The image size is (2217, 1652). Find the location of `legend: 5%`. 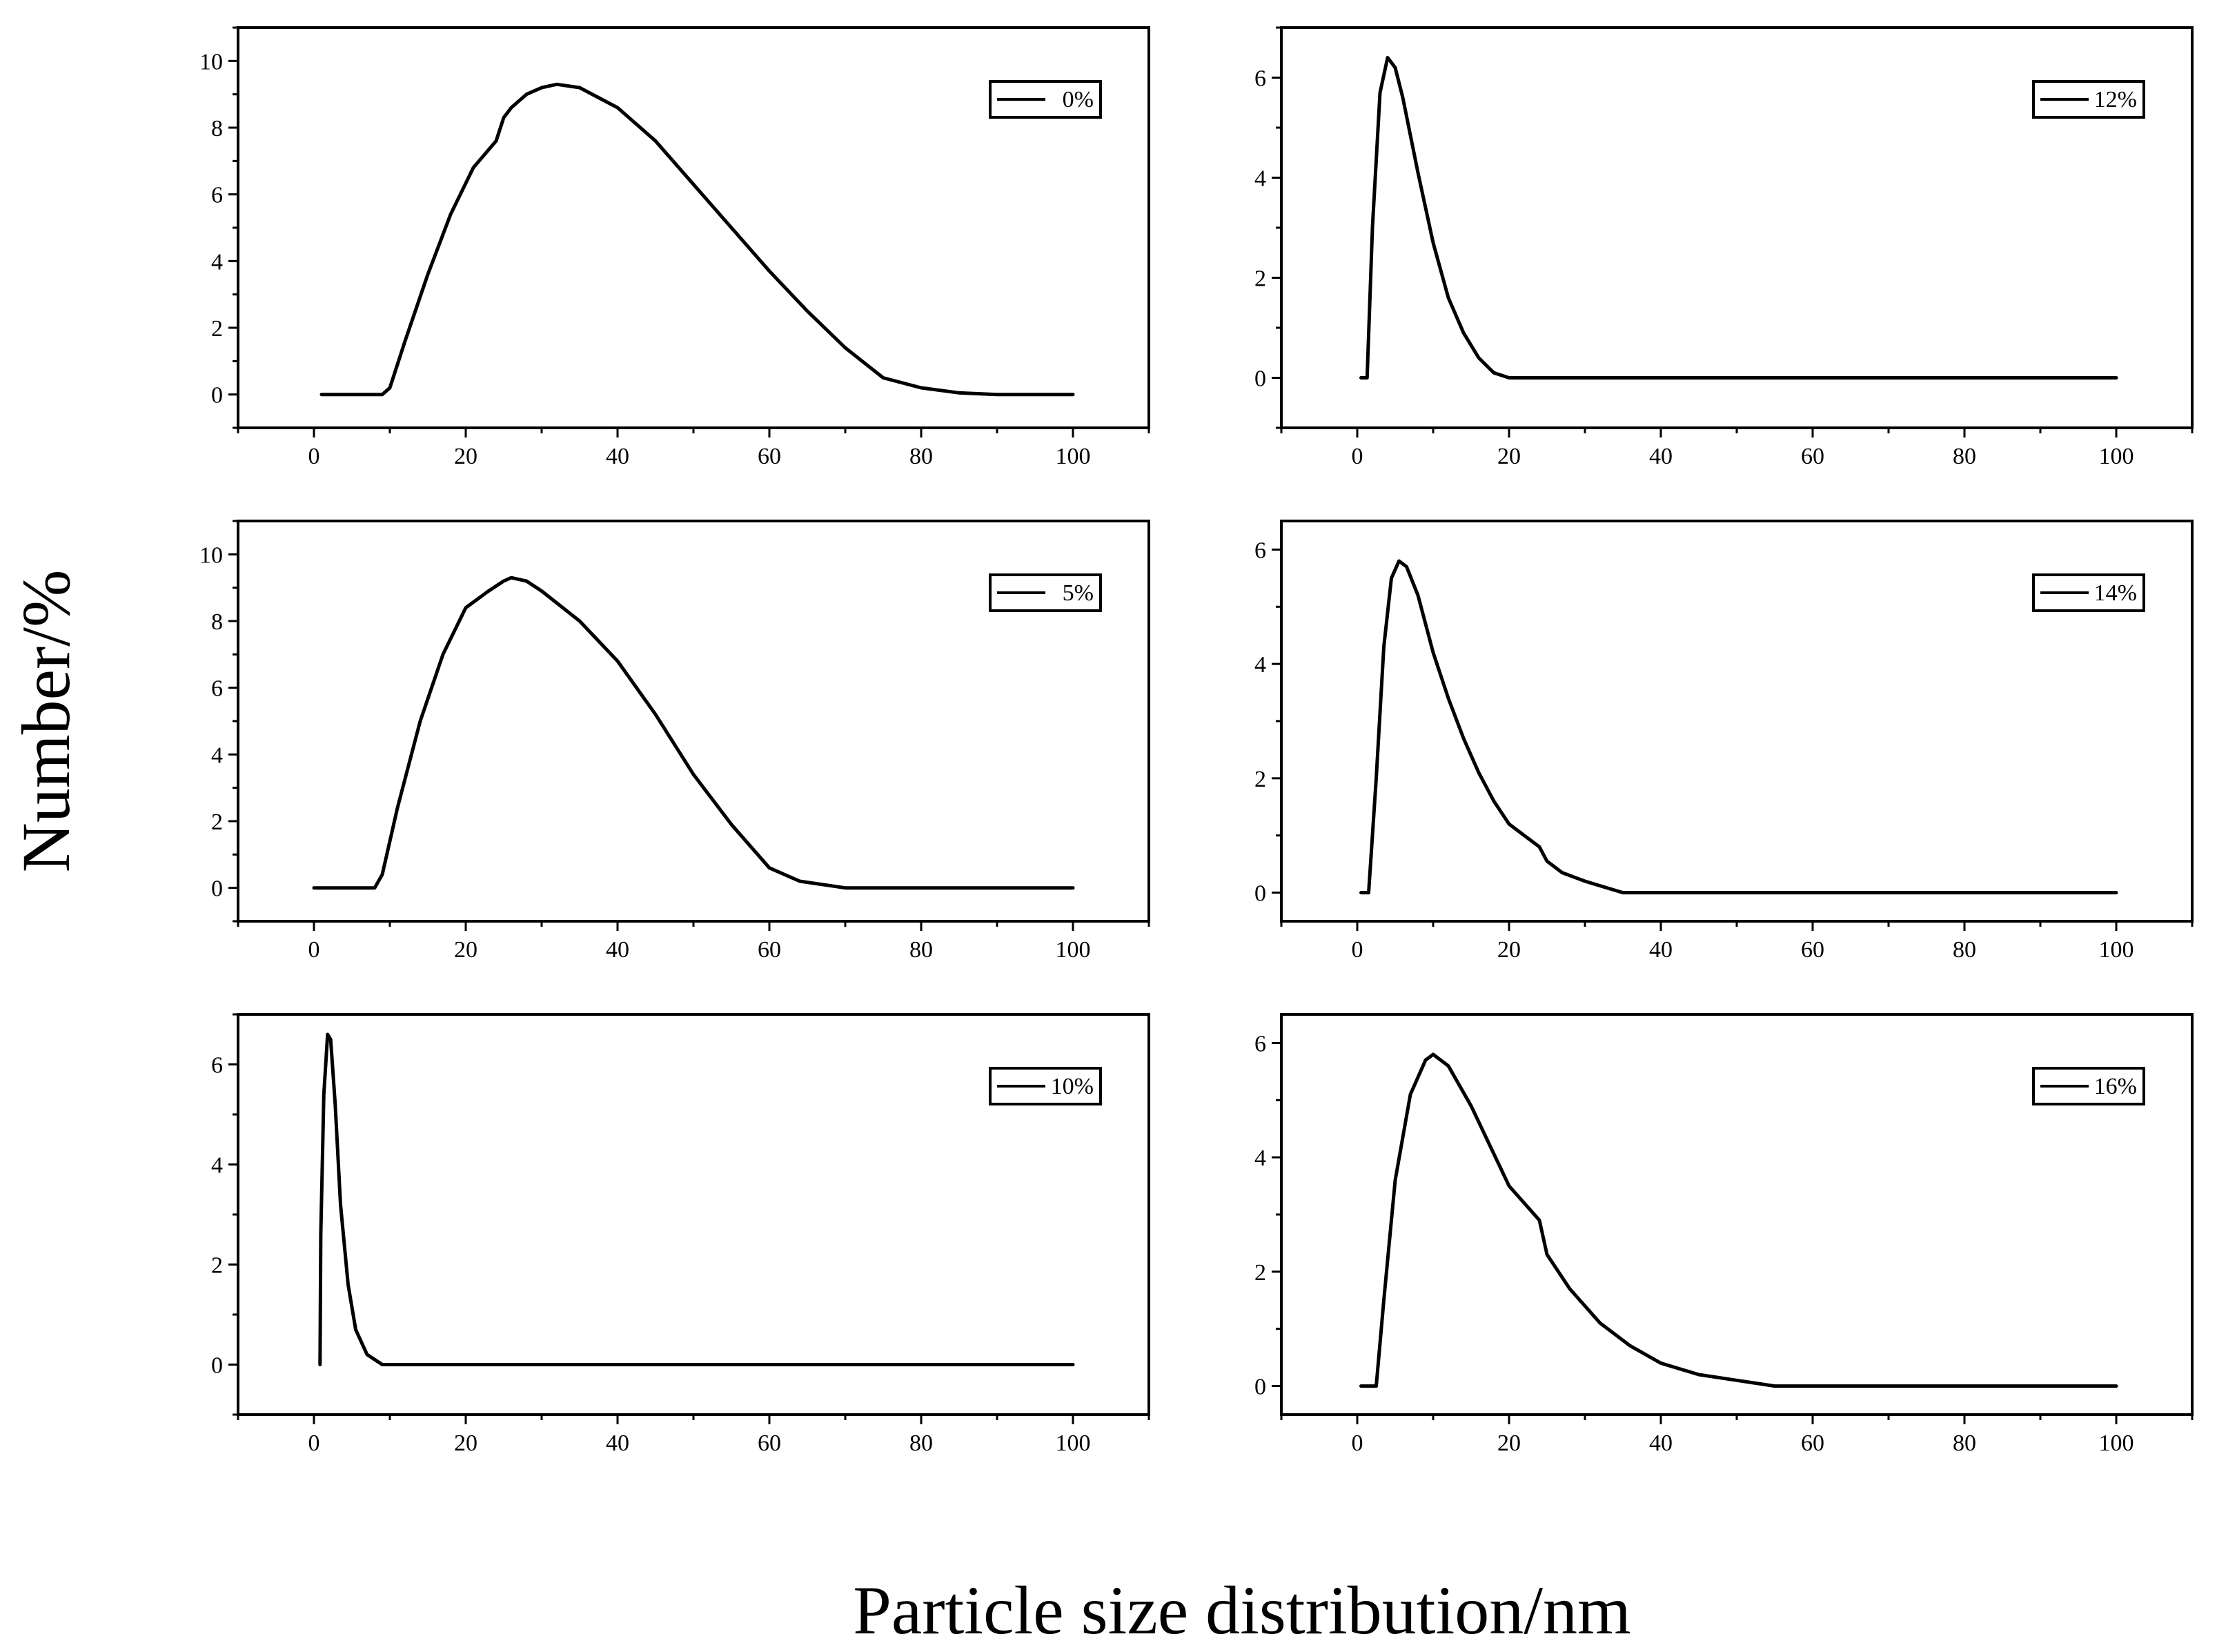

legend: 5% is located at coordinates (1045, 592).